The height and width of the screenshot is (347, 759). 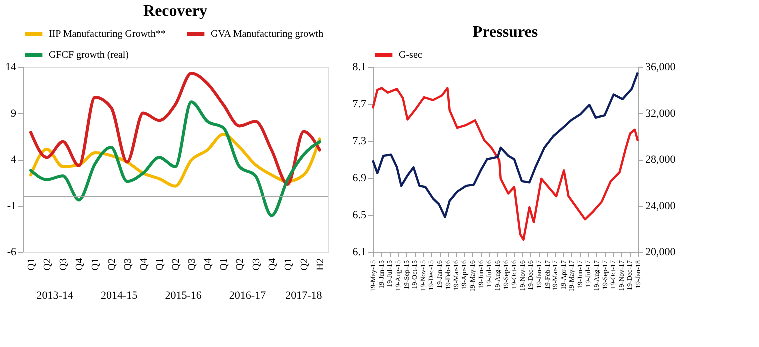 What do you see at coordinates (411, 55) in the screenshot?
I see `legend-label: G-sec` at bounding box center [411, 55].